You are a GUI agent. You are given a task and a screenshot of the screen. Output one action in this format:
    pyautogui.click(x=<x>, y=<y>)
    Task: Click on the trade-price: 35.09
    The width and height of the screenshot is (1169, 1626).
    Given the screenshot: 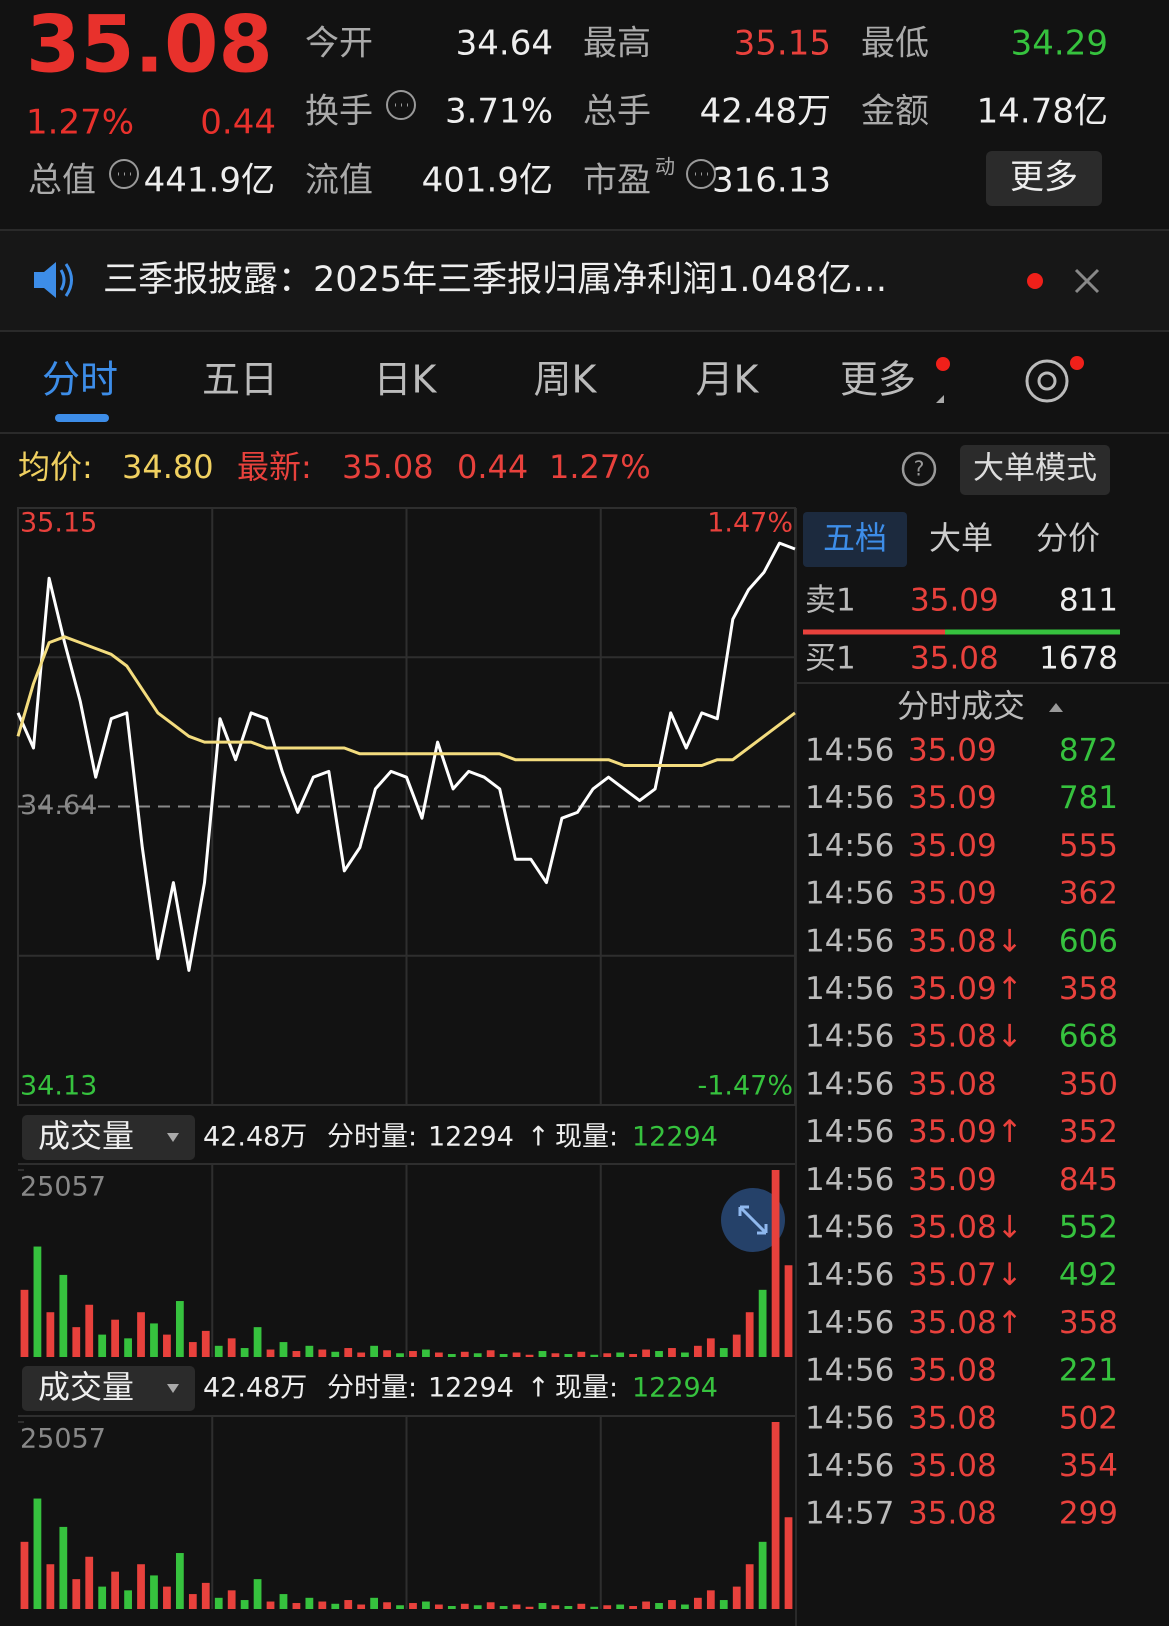 What is the action you would take?
    pyautogui.click(x=952, y=751)
    